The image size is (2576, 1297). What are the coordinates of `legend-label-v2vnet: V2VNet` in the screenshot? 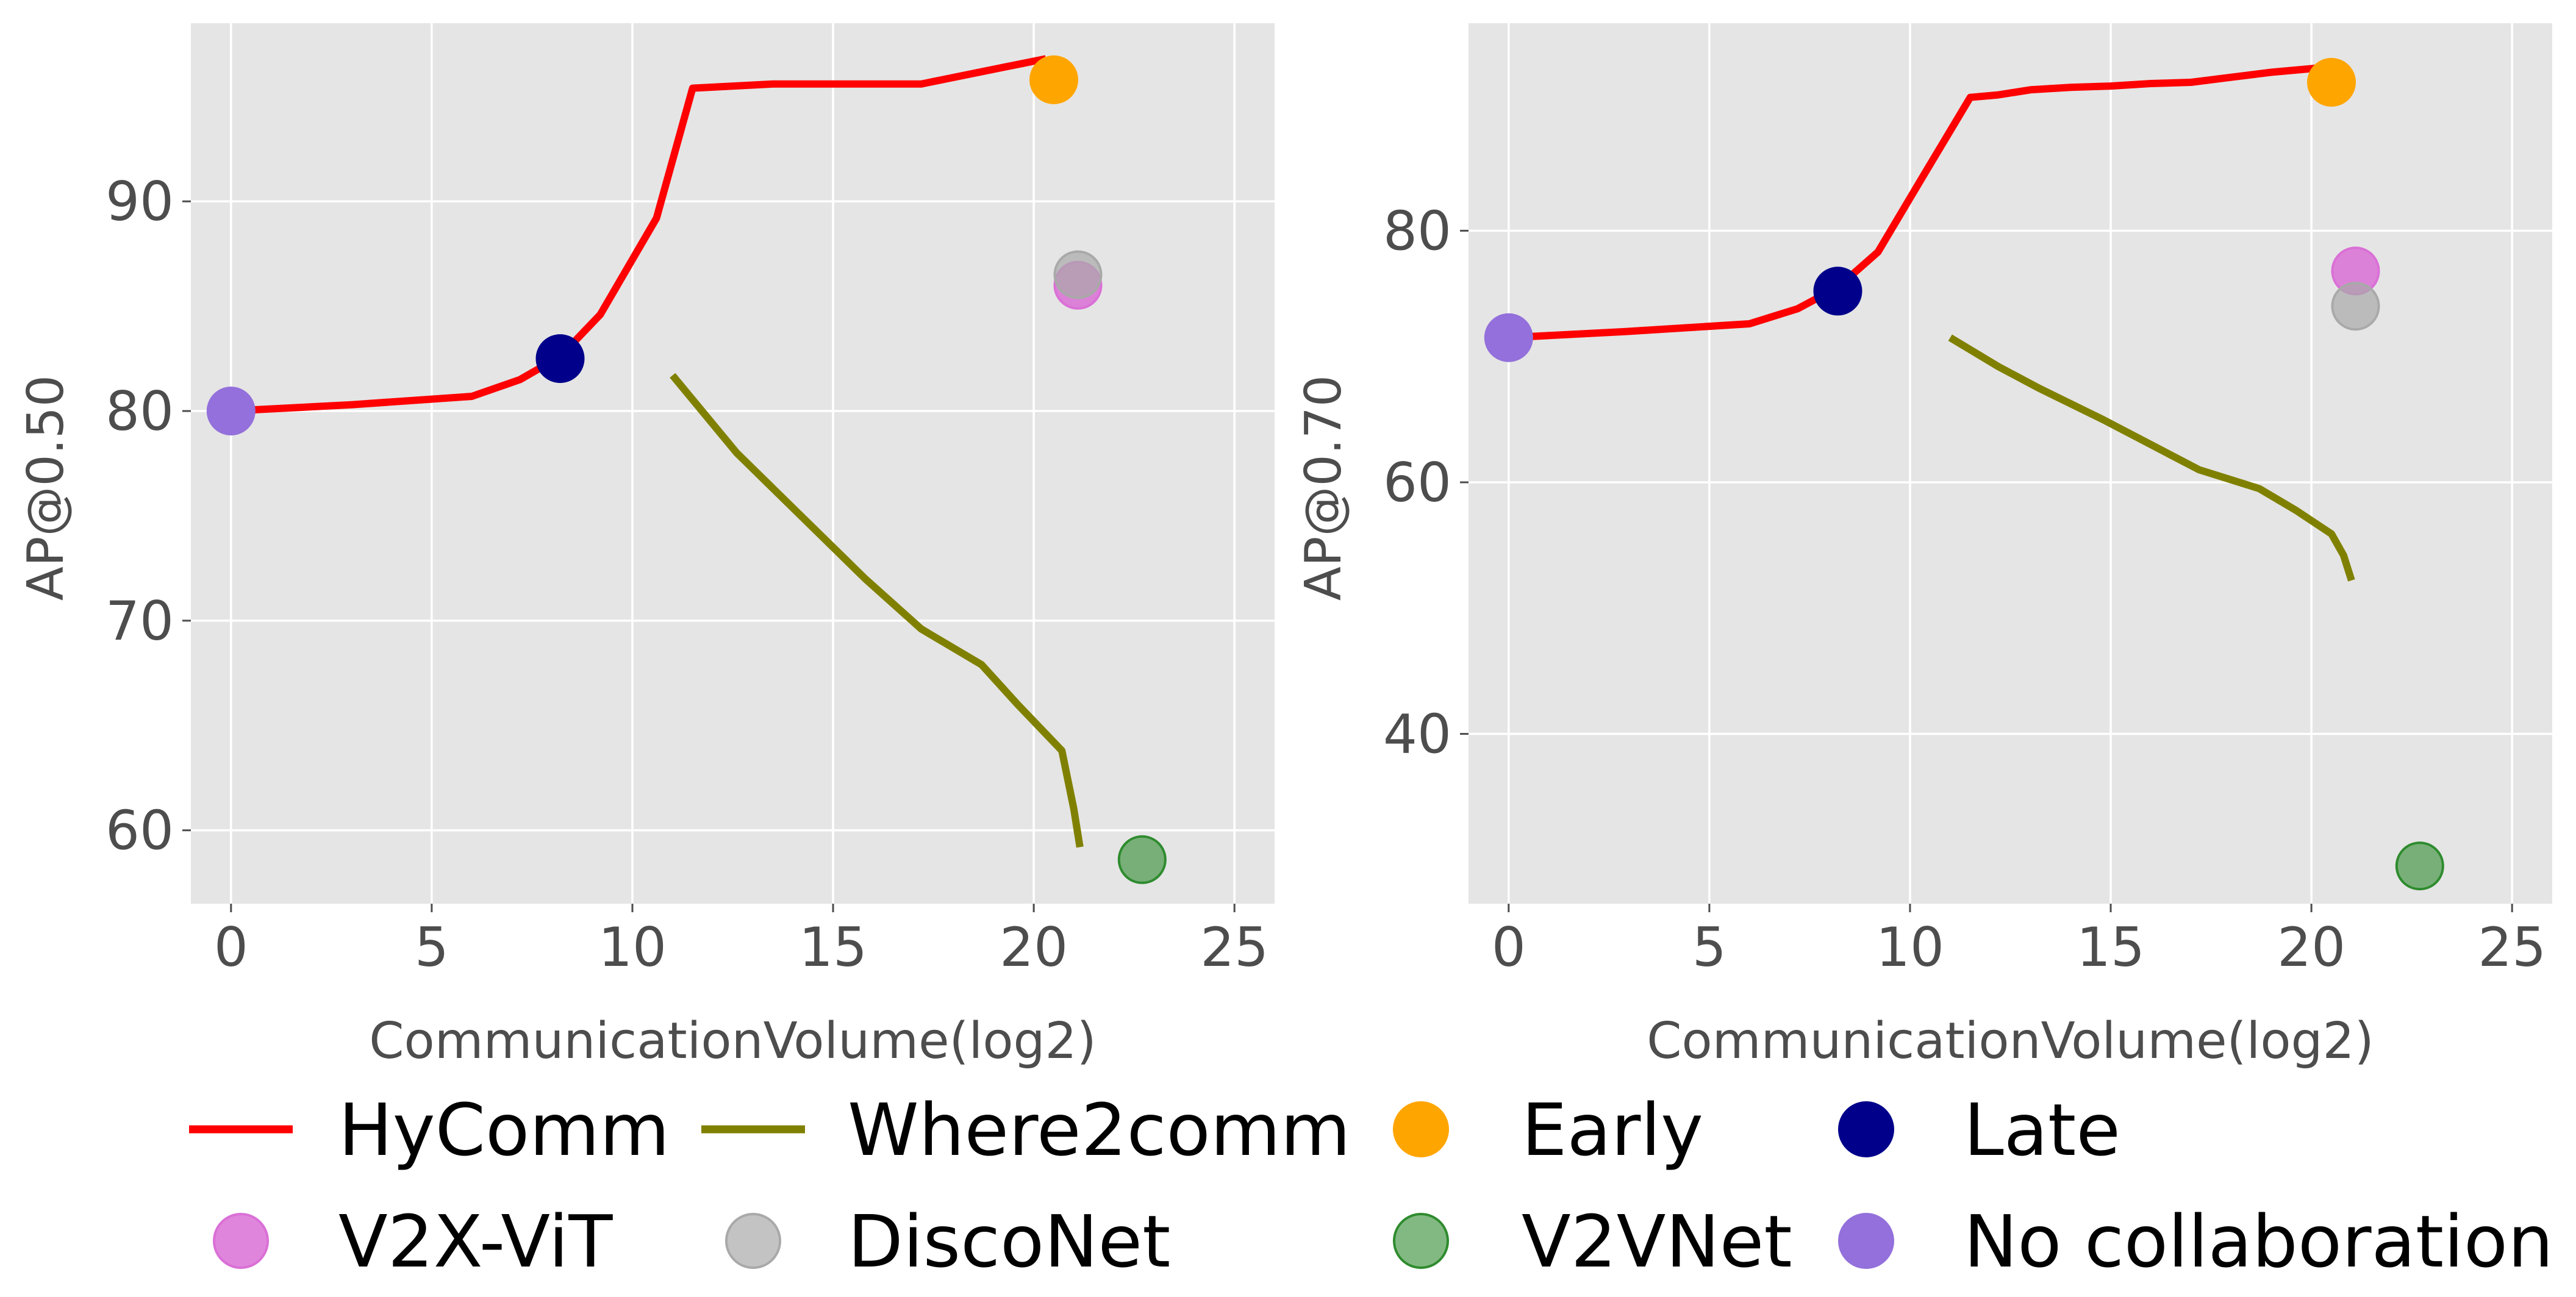 It's located at (1657, 1242).